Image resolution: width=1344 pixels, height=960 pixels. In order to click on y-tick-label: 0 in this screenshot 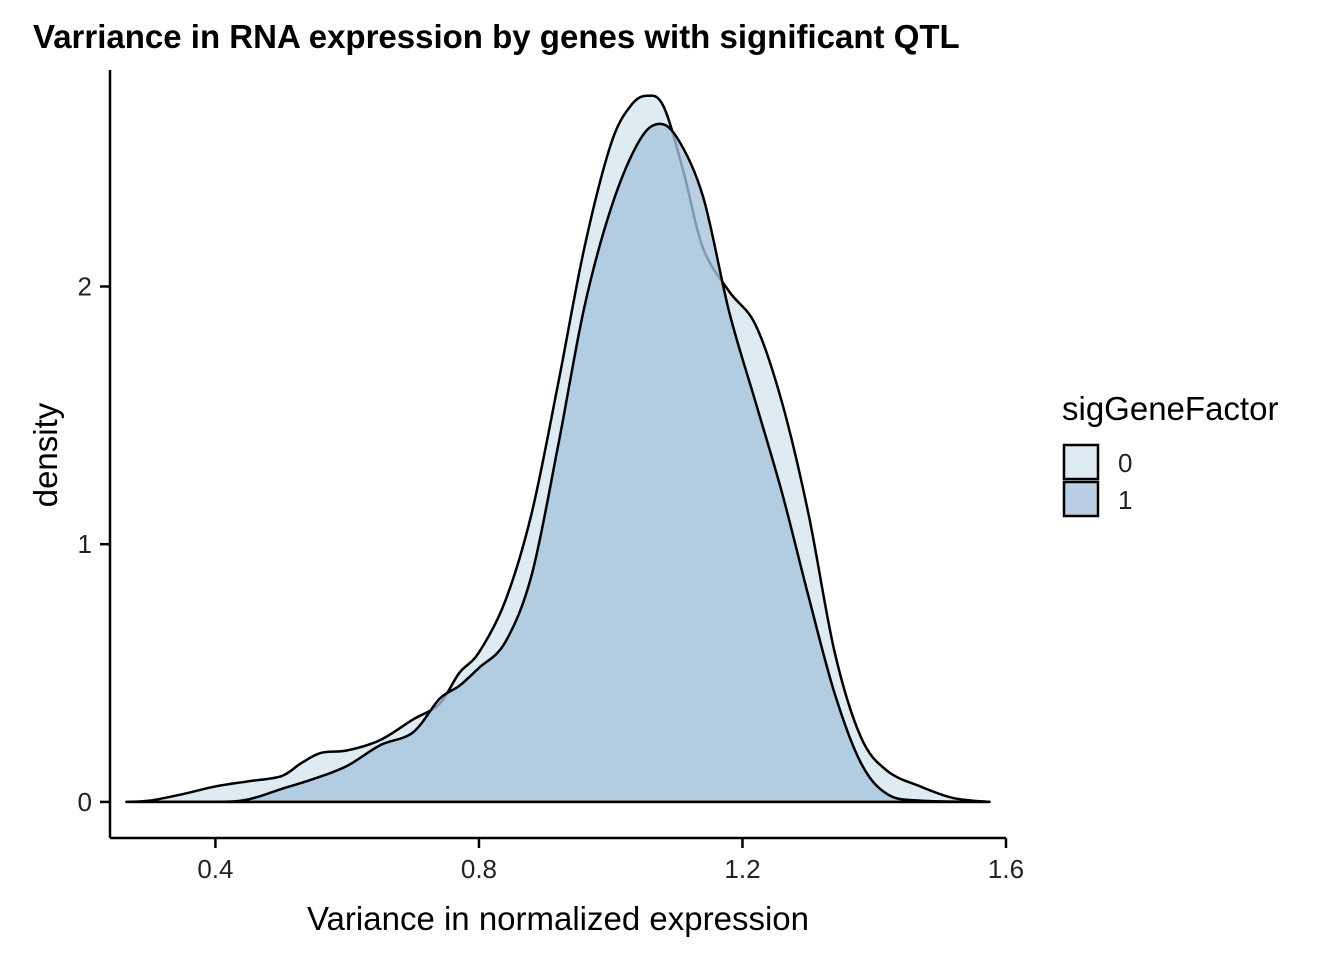, I will do `click(85, 802)`.